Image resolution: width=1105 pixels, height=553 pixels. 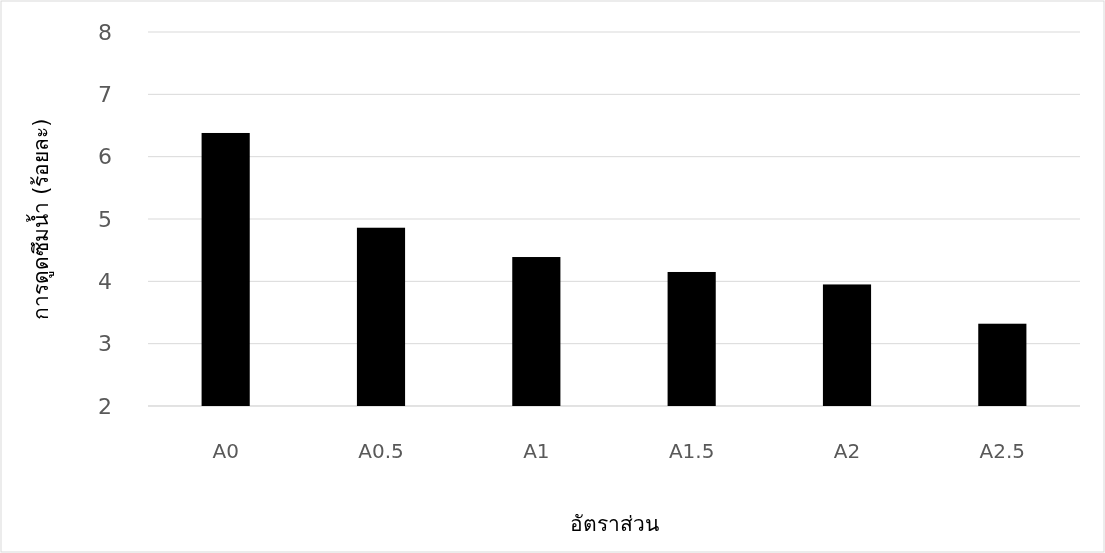 I want to click on x-tick-label: A0, so click(x=225, y=451).